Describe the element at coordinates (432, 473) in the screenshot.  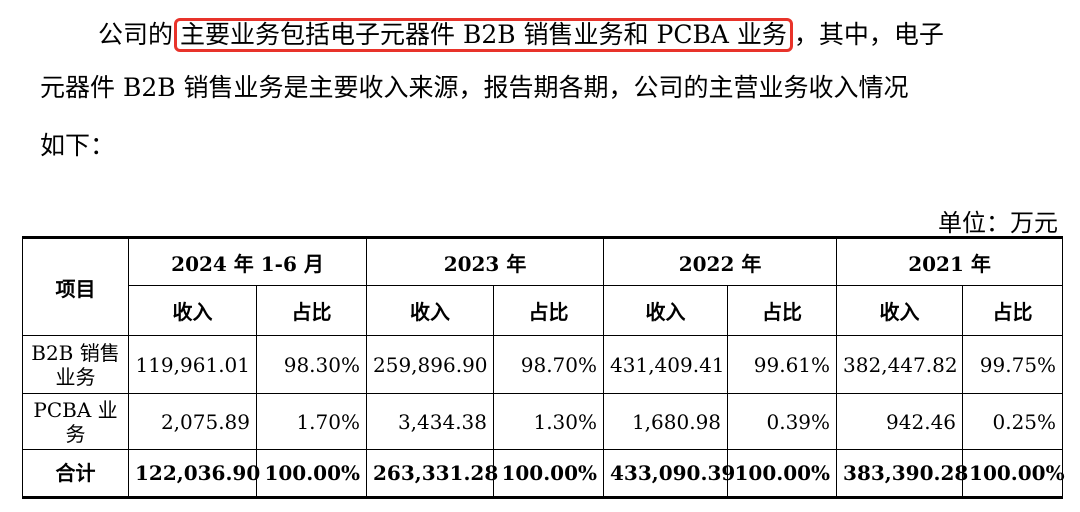
I see `total-income: 263,331.28` at that location.